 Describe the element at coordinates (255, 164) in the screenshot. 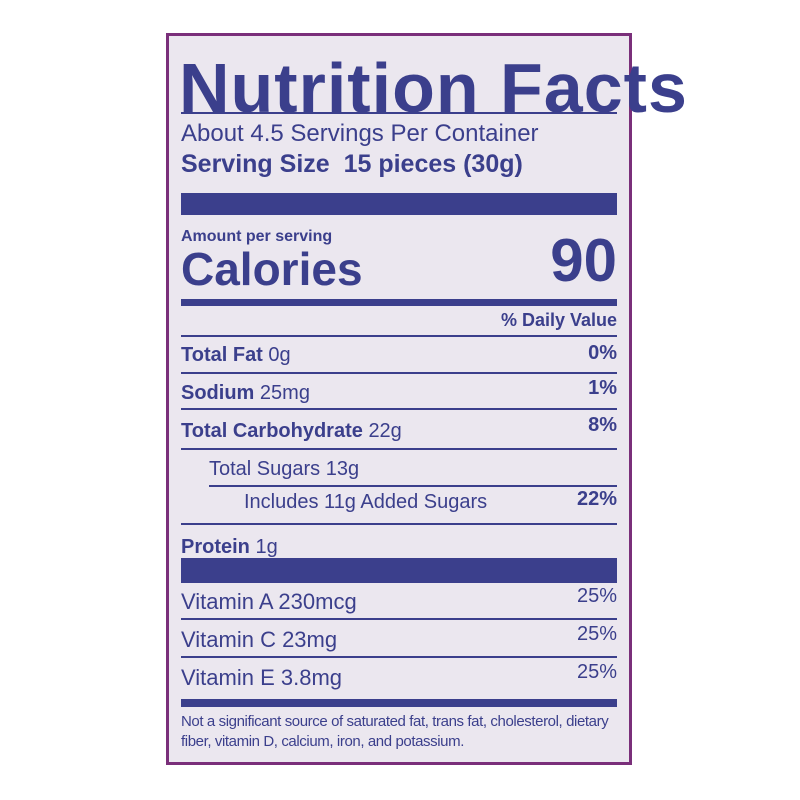

I see `serving-size-label: Serving Size` at that location.